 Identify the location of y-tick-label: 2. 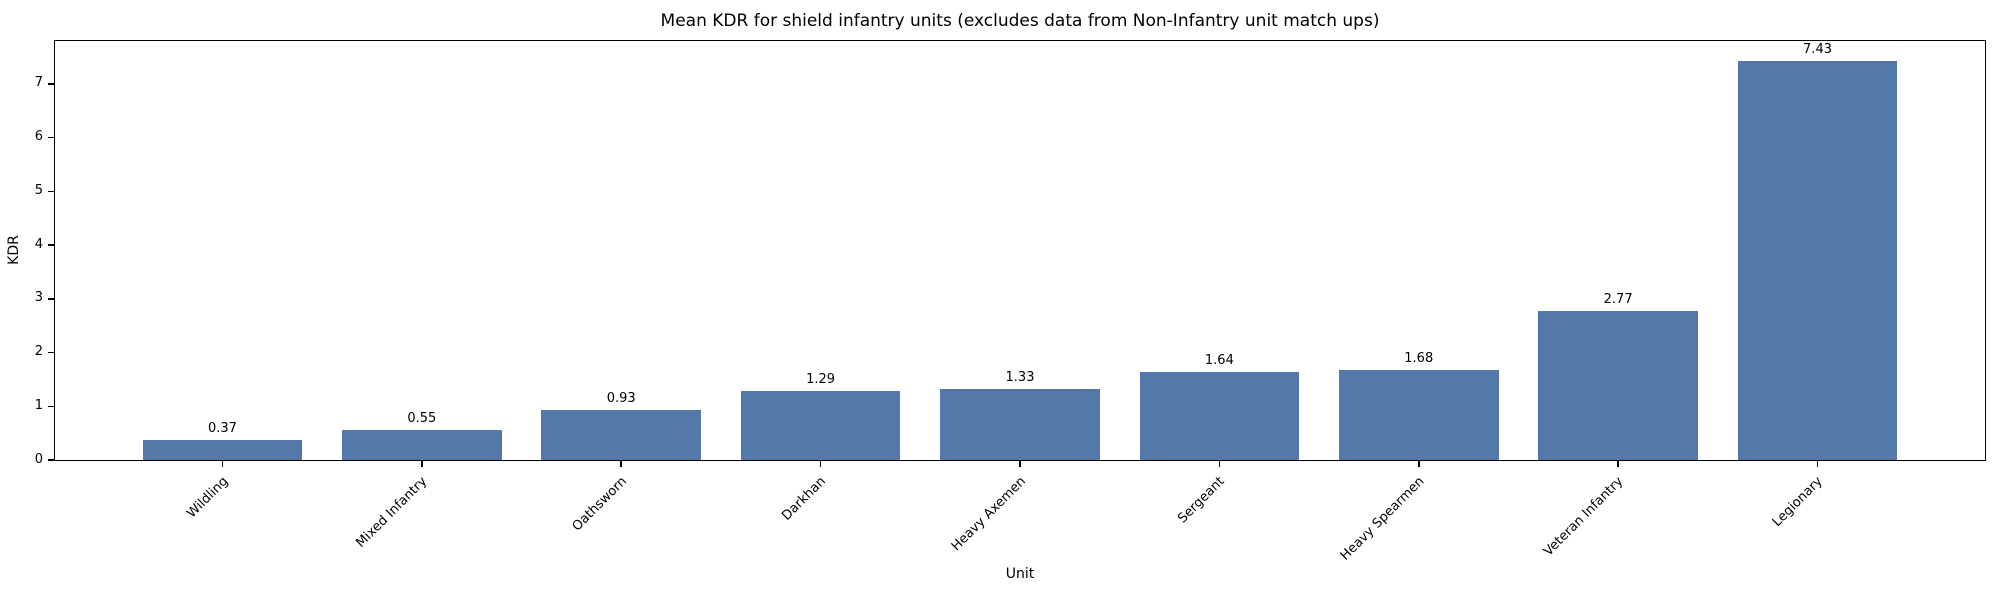
(38, 352).